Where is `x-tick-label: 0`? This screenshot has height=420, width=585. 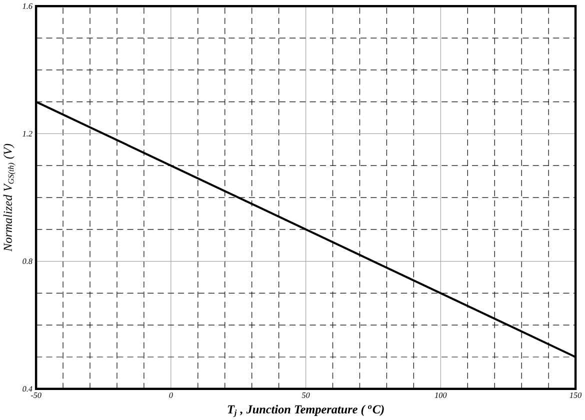 x-tick-label: 0 is located at coordinates (171, 395).